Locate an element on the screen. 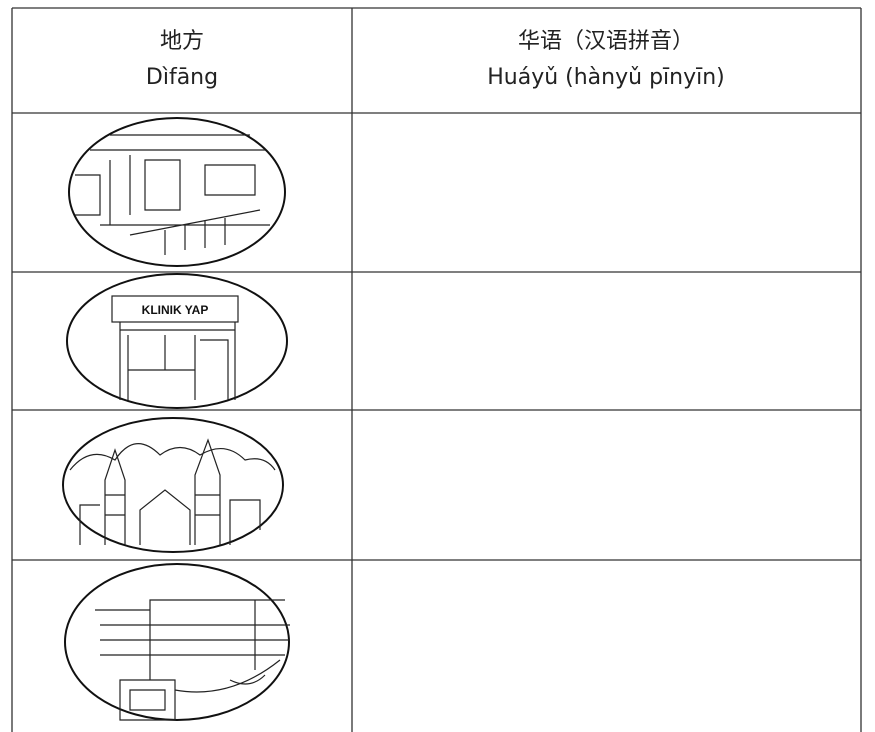 This screenshot has height=732, width=875. city-picture is located at coordinates (173, 485).